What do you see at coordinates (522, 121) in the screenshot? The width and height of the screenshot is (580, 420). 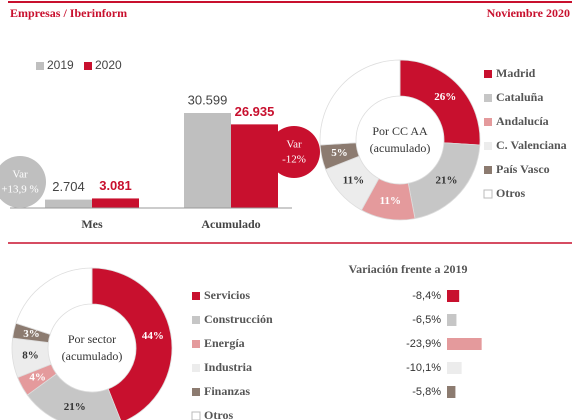 I see `legend-label: Andalucía` at bounding box center [522, 121].